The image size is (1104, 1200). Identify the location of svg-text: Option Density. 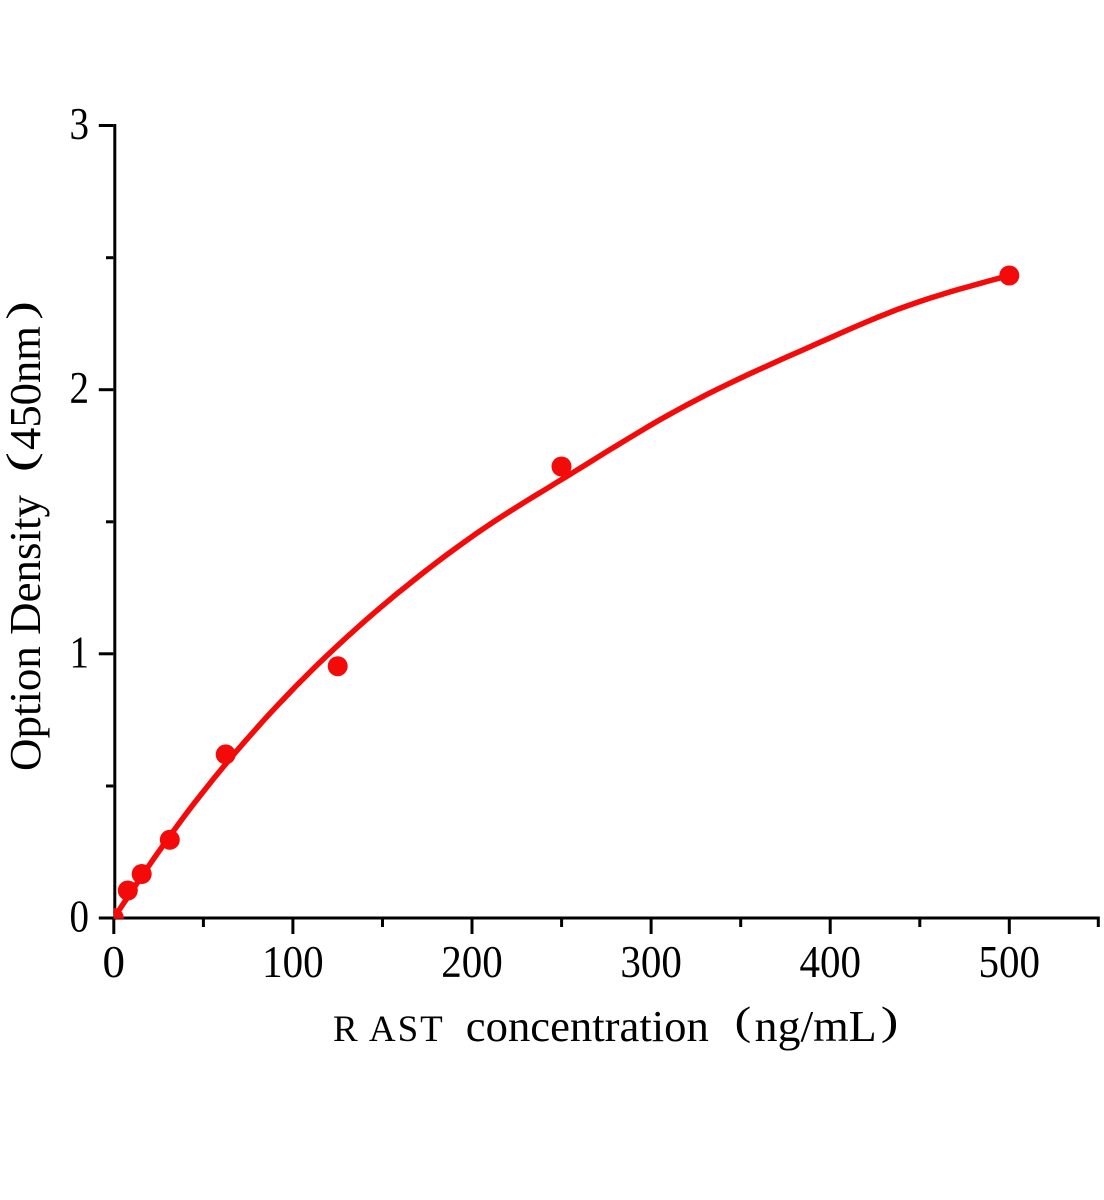
(25, 633).